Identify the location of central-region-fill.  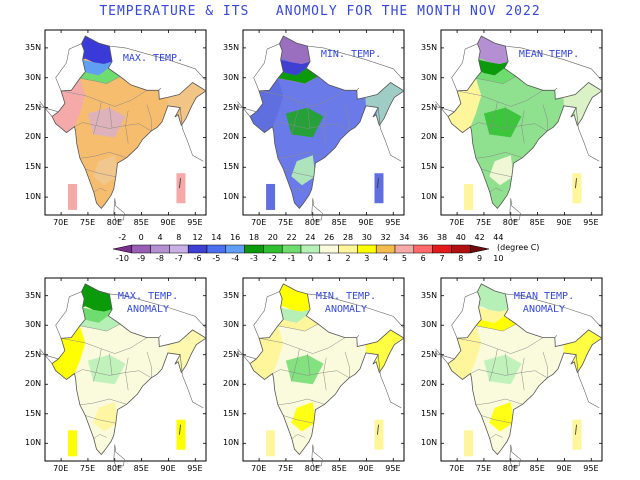
(502, 122).